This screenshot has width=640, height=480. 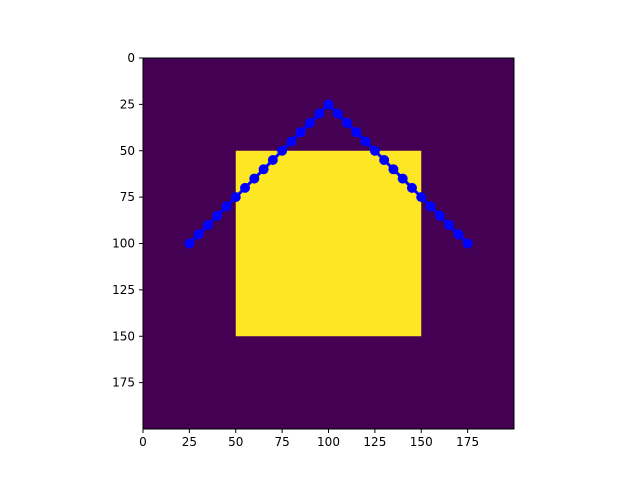 I want to click on x-tick-label: 150, so click(x=421, y=442).